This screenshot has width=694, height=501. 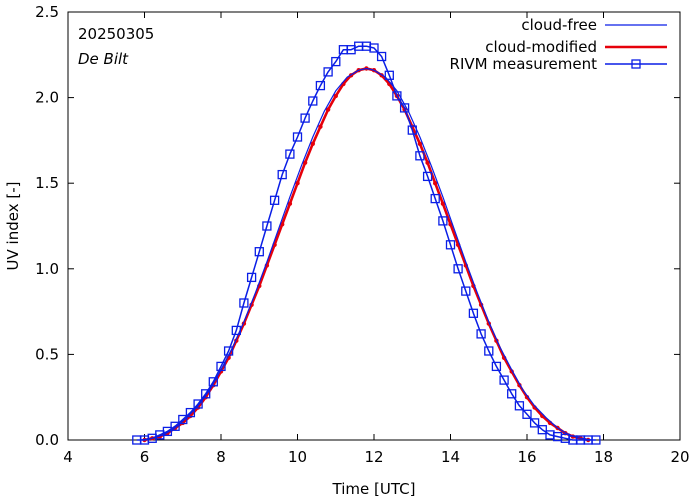 What do you see at coordinates (541, 47) in the screenshot?
I see `legend-label-cloud-modified: cloud-modified` at bounding box center [541, 47].